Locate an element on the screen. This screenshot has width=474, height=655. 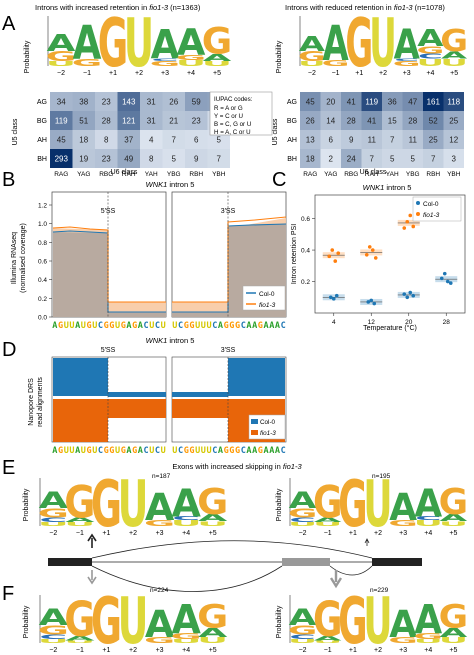
heatmap-value: 41 is located at coordinates (371, 121).